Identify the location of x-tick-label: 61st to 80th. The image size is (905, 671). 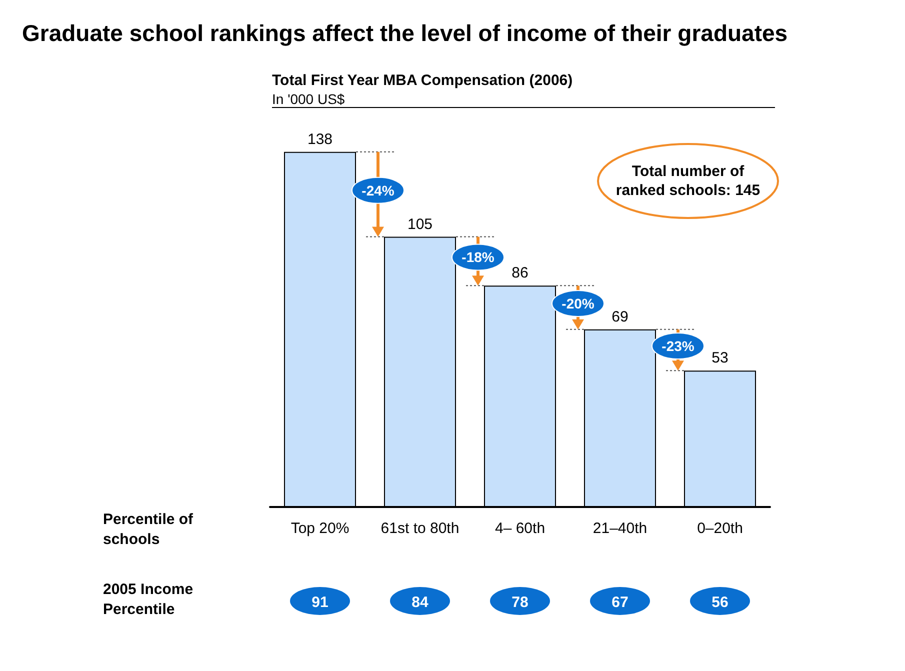
(420, 528).